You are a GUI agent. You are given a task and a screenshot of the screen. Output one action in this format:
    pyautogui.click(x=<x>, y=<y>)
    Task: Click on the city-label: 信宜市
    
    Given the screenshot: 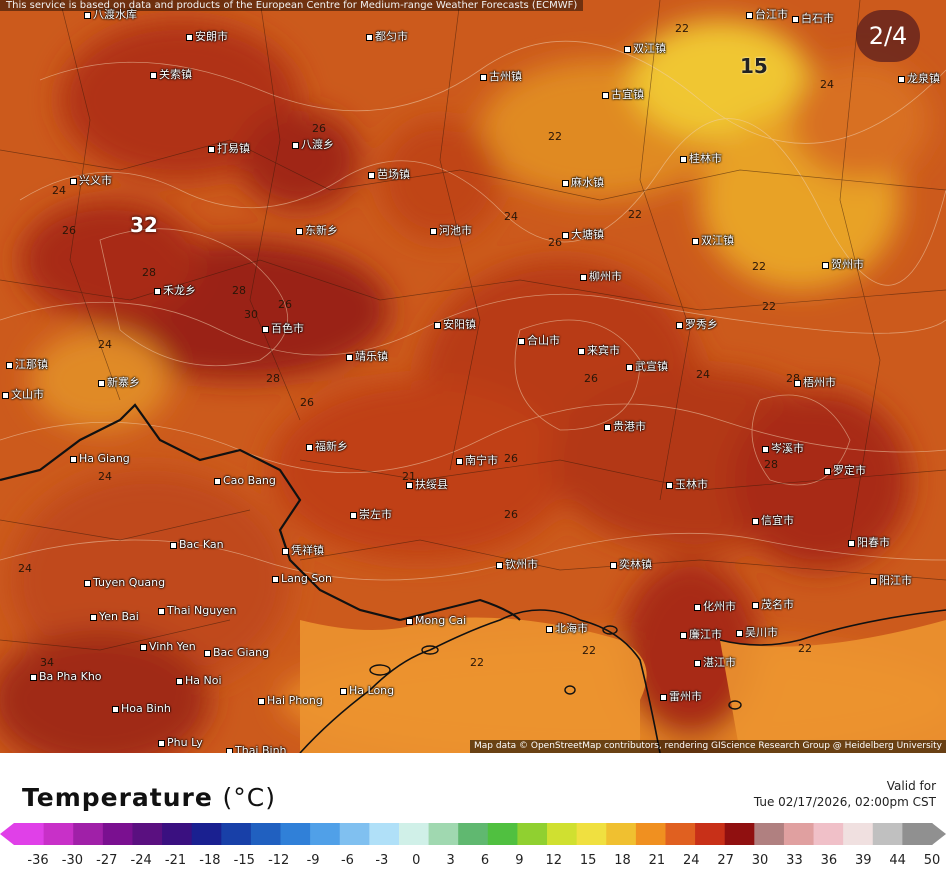 What is the action you would take?
    pyautogui.click(x=773, y=520)
    